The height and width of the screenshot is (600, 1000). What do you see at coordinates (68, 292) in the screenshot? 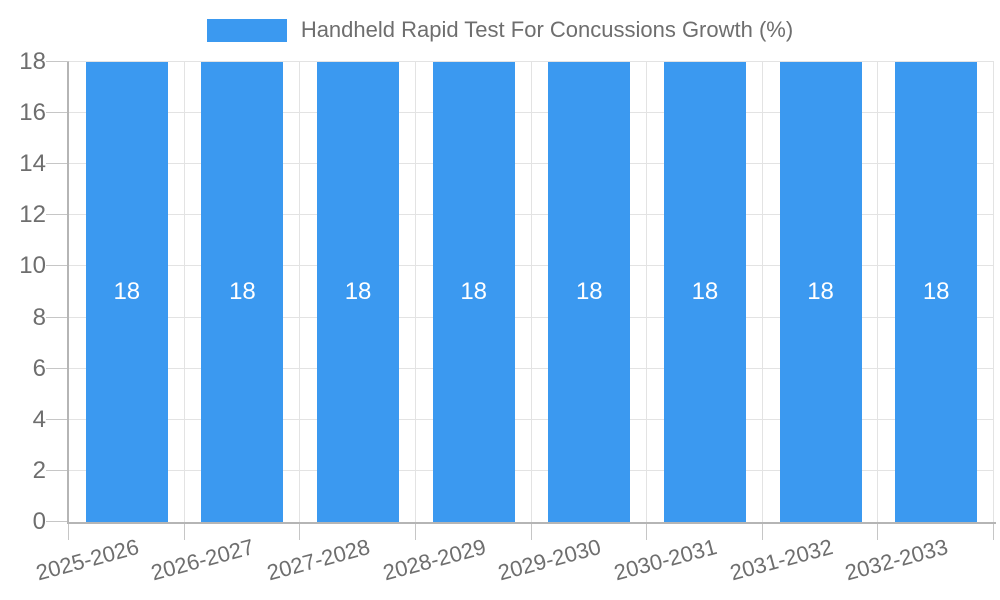
I see `y-axis-line` at bounding box center [68, 292].